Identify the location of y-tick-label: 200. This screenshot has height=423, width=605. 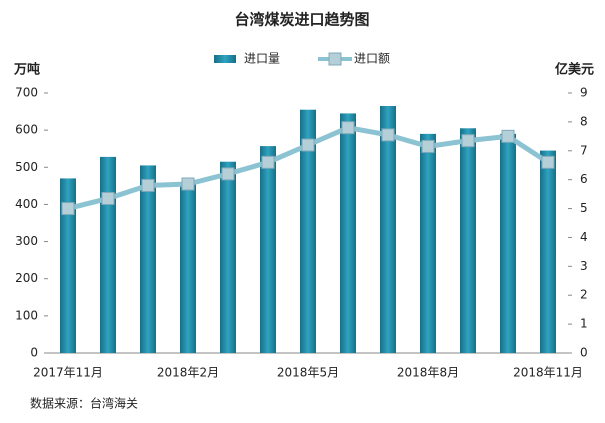
(26, 278).